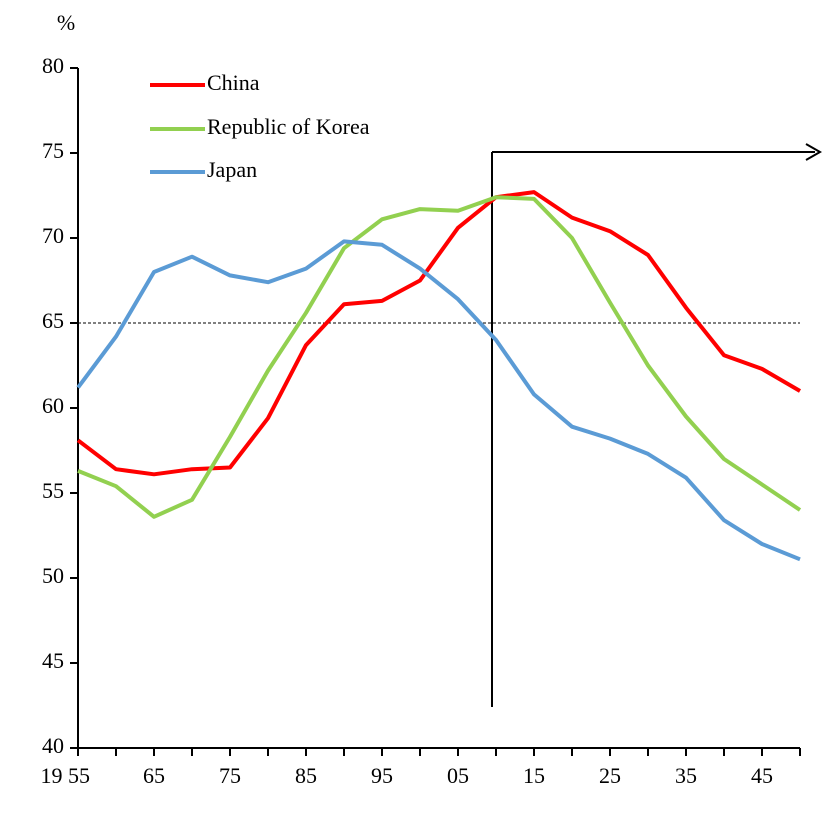 This screenshot has height=816, width=830. What do you see at coordinates (53, 405) in the screenshot?
I see `y-tick-label: 60` at bounding box center [53, 405].